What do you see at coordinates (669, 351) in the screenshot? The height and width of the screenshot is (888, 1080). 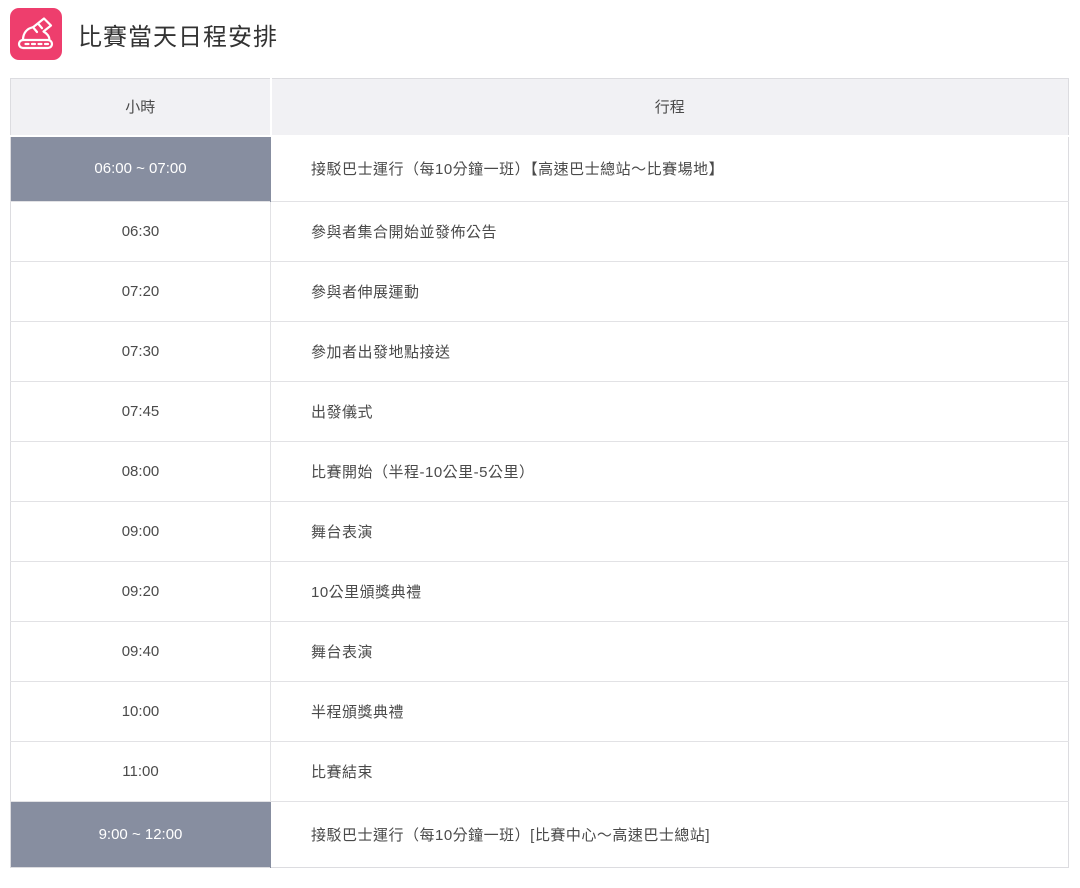 I see `event-cell: 參加者出發地點接送` at bounding box center [669, 351].